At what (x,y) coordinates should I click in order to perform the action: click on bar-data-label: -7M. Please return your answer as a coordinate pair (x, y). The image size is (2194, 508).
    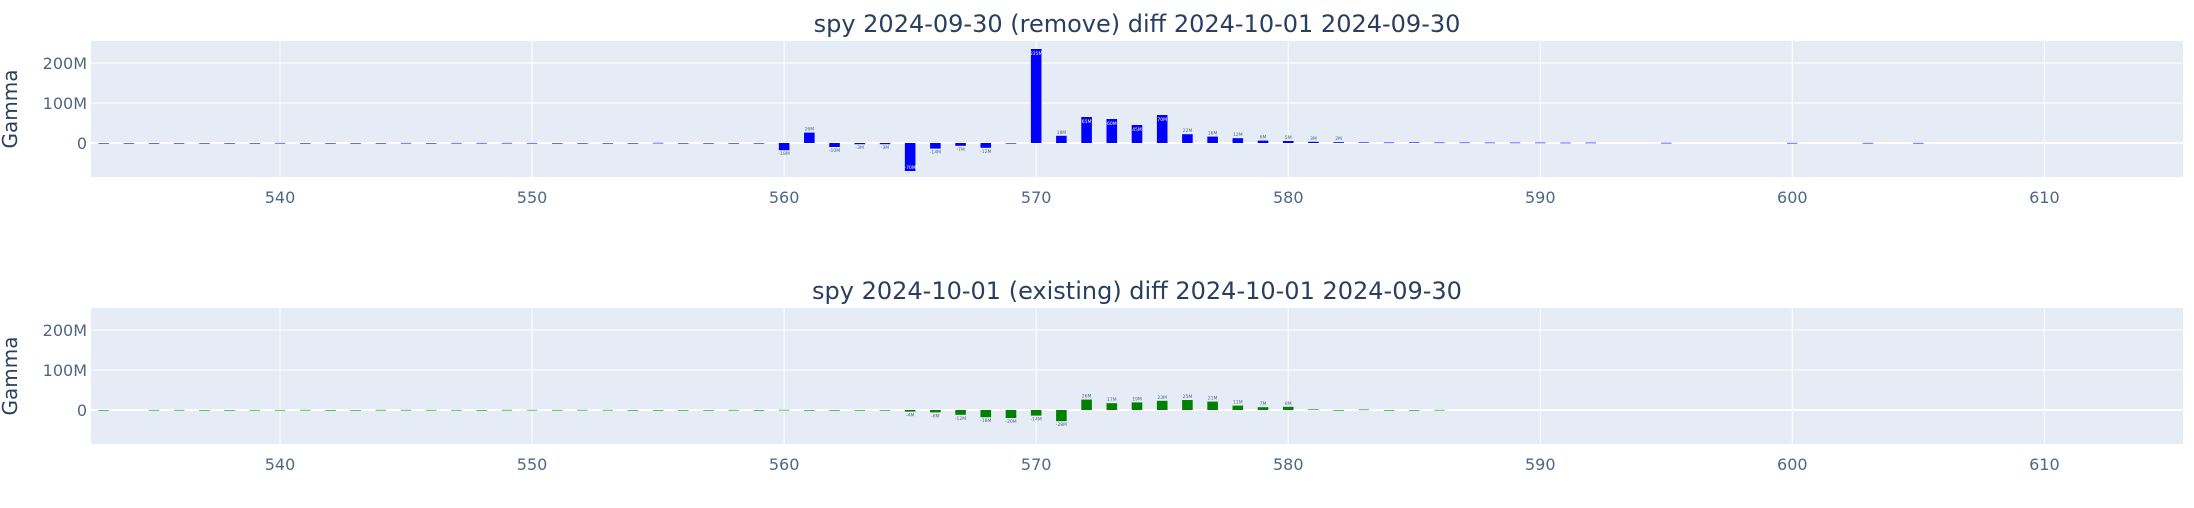
    Looking at the image, I should click on (960, 150).